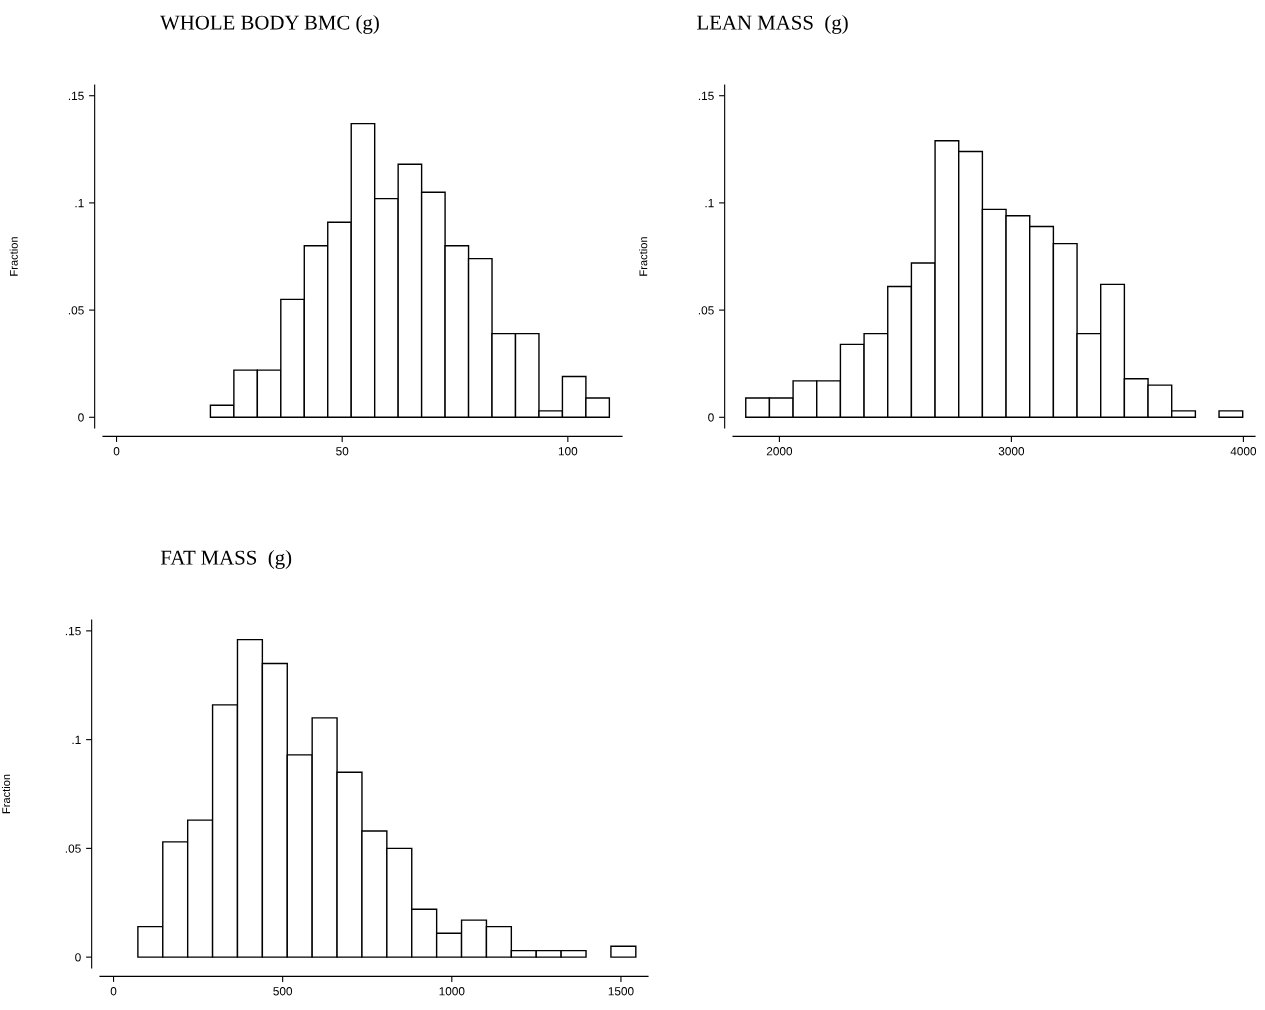 This screenshot has width=1265, height=1010. What do you see at coordinates (269, 24) in the screenshot?
I see `chart-title: WHOLE BODY BMC (g)` at bounding box center [269, 24].